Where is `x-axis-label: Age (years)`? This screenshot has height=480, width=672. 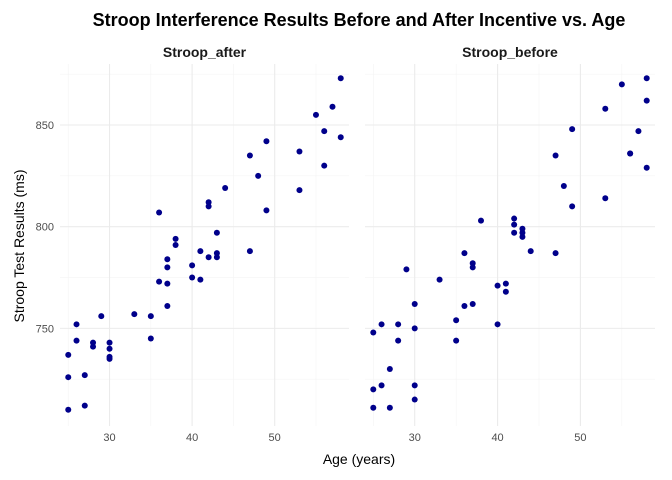
x-axis-label: Age (years) is located at coordinates (359, 459).